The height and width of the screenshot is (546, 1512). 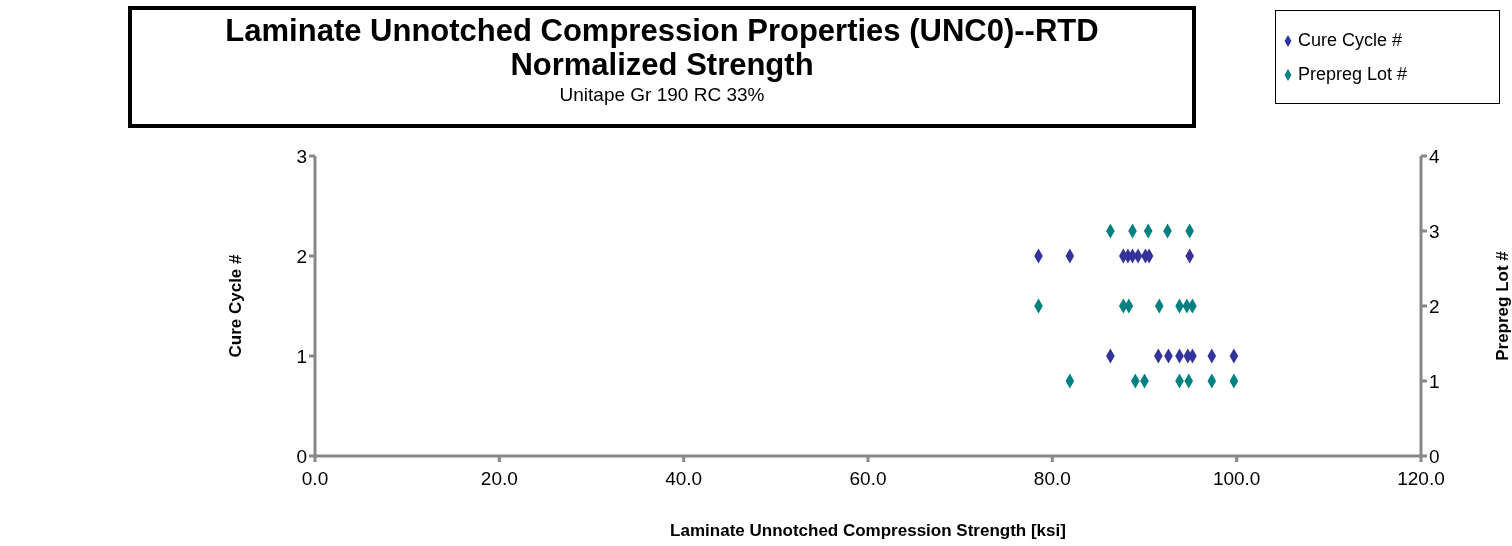 I want to click on x-tick-label: 100.0, so click(x=1236, y=479).